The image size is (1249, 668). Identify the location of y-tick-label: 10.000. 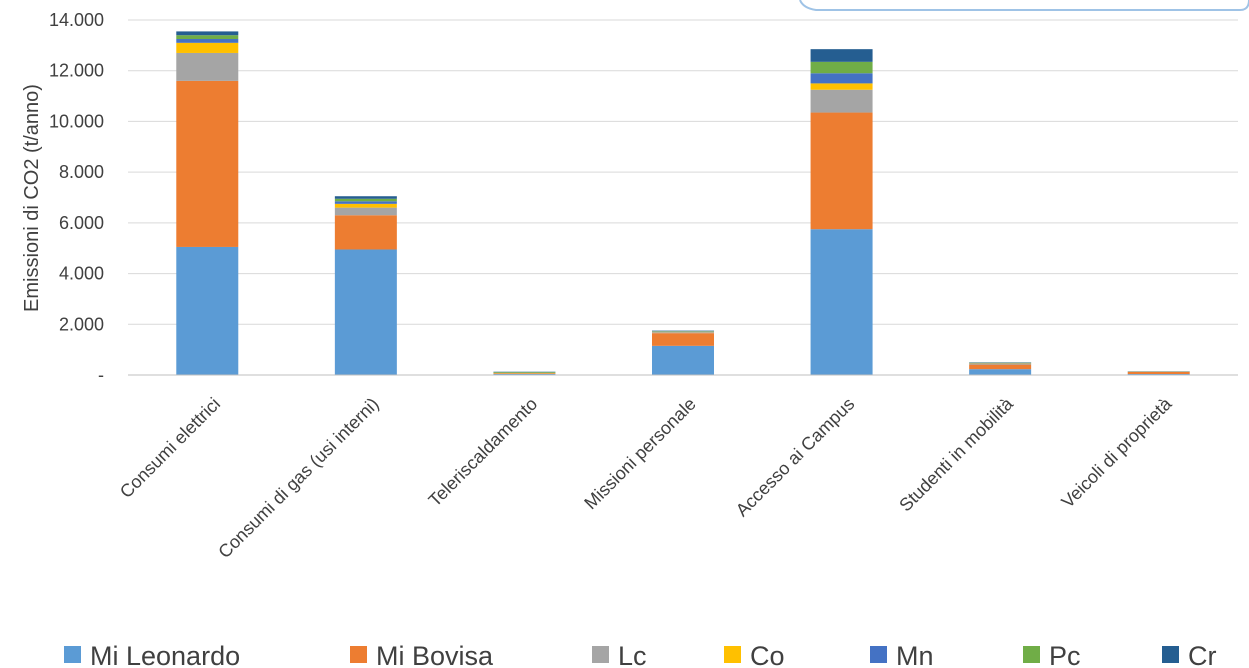
(76, 121).